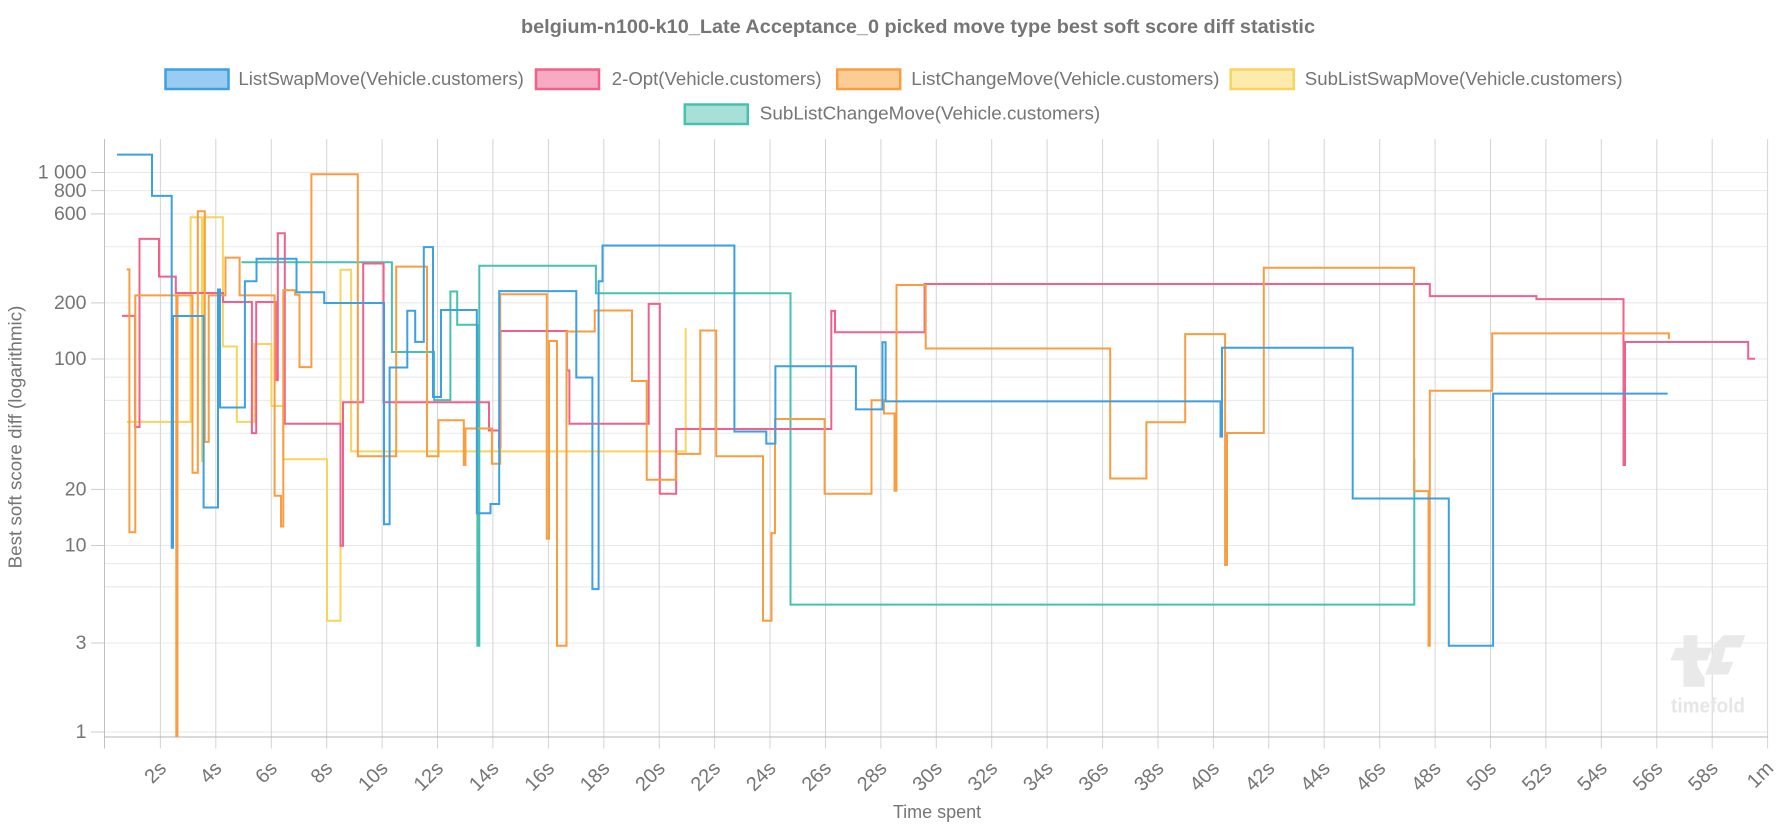 This screenshot has width=1792, height=837. Describe the element at coordinates (717, 79) in the screenshot. I see `svg-text: 2-Opt(Vehicle.customers)` at that location.